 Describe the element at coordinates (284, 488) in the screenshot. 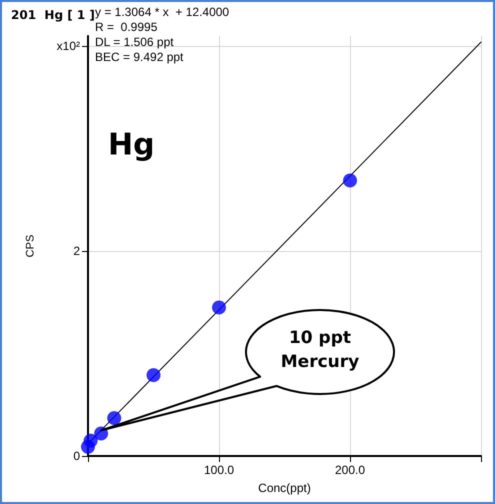

I see `x-axis-title: Conc(ppt)` at that location.